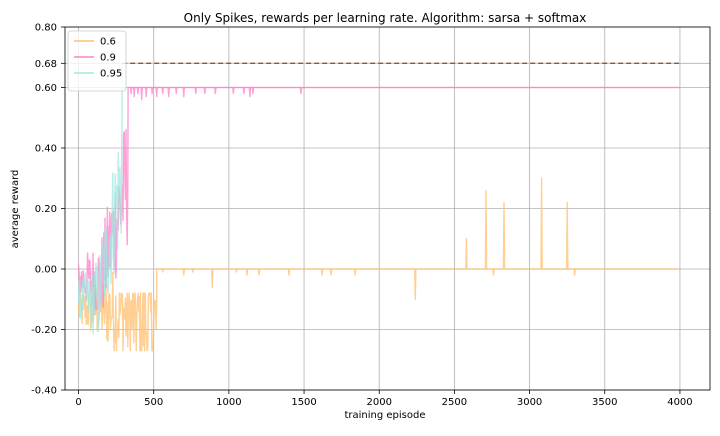 The width and height of the screenshot is (720, 436). I want to click on y-axis: -0.40 -0.20 0.00 0.20 0.40 0.60 0.68 0.80, so click(48, 210).